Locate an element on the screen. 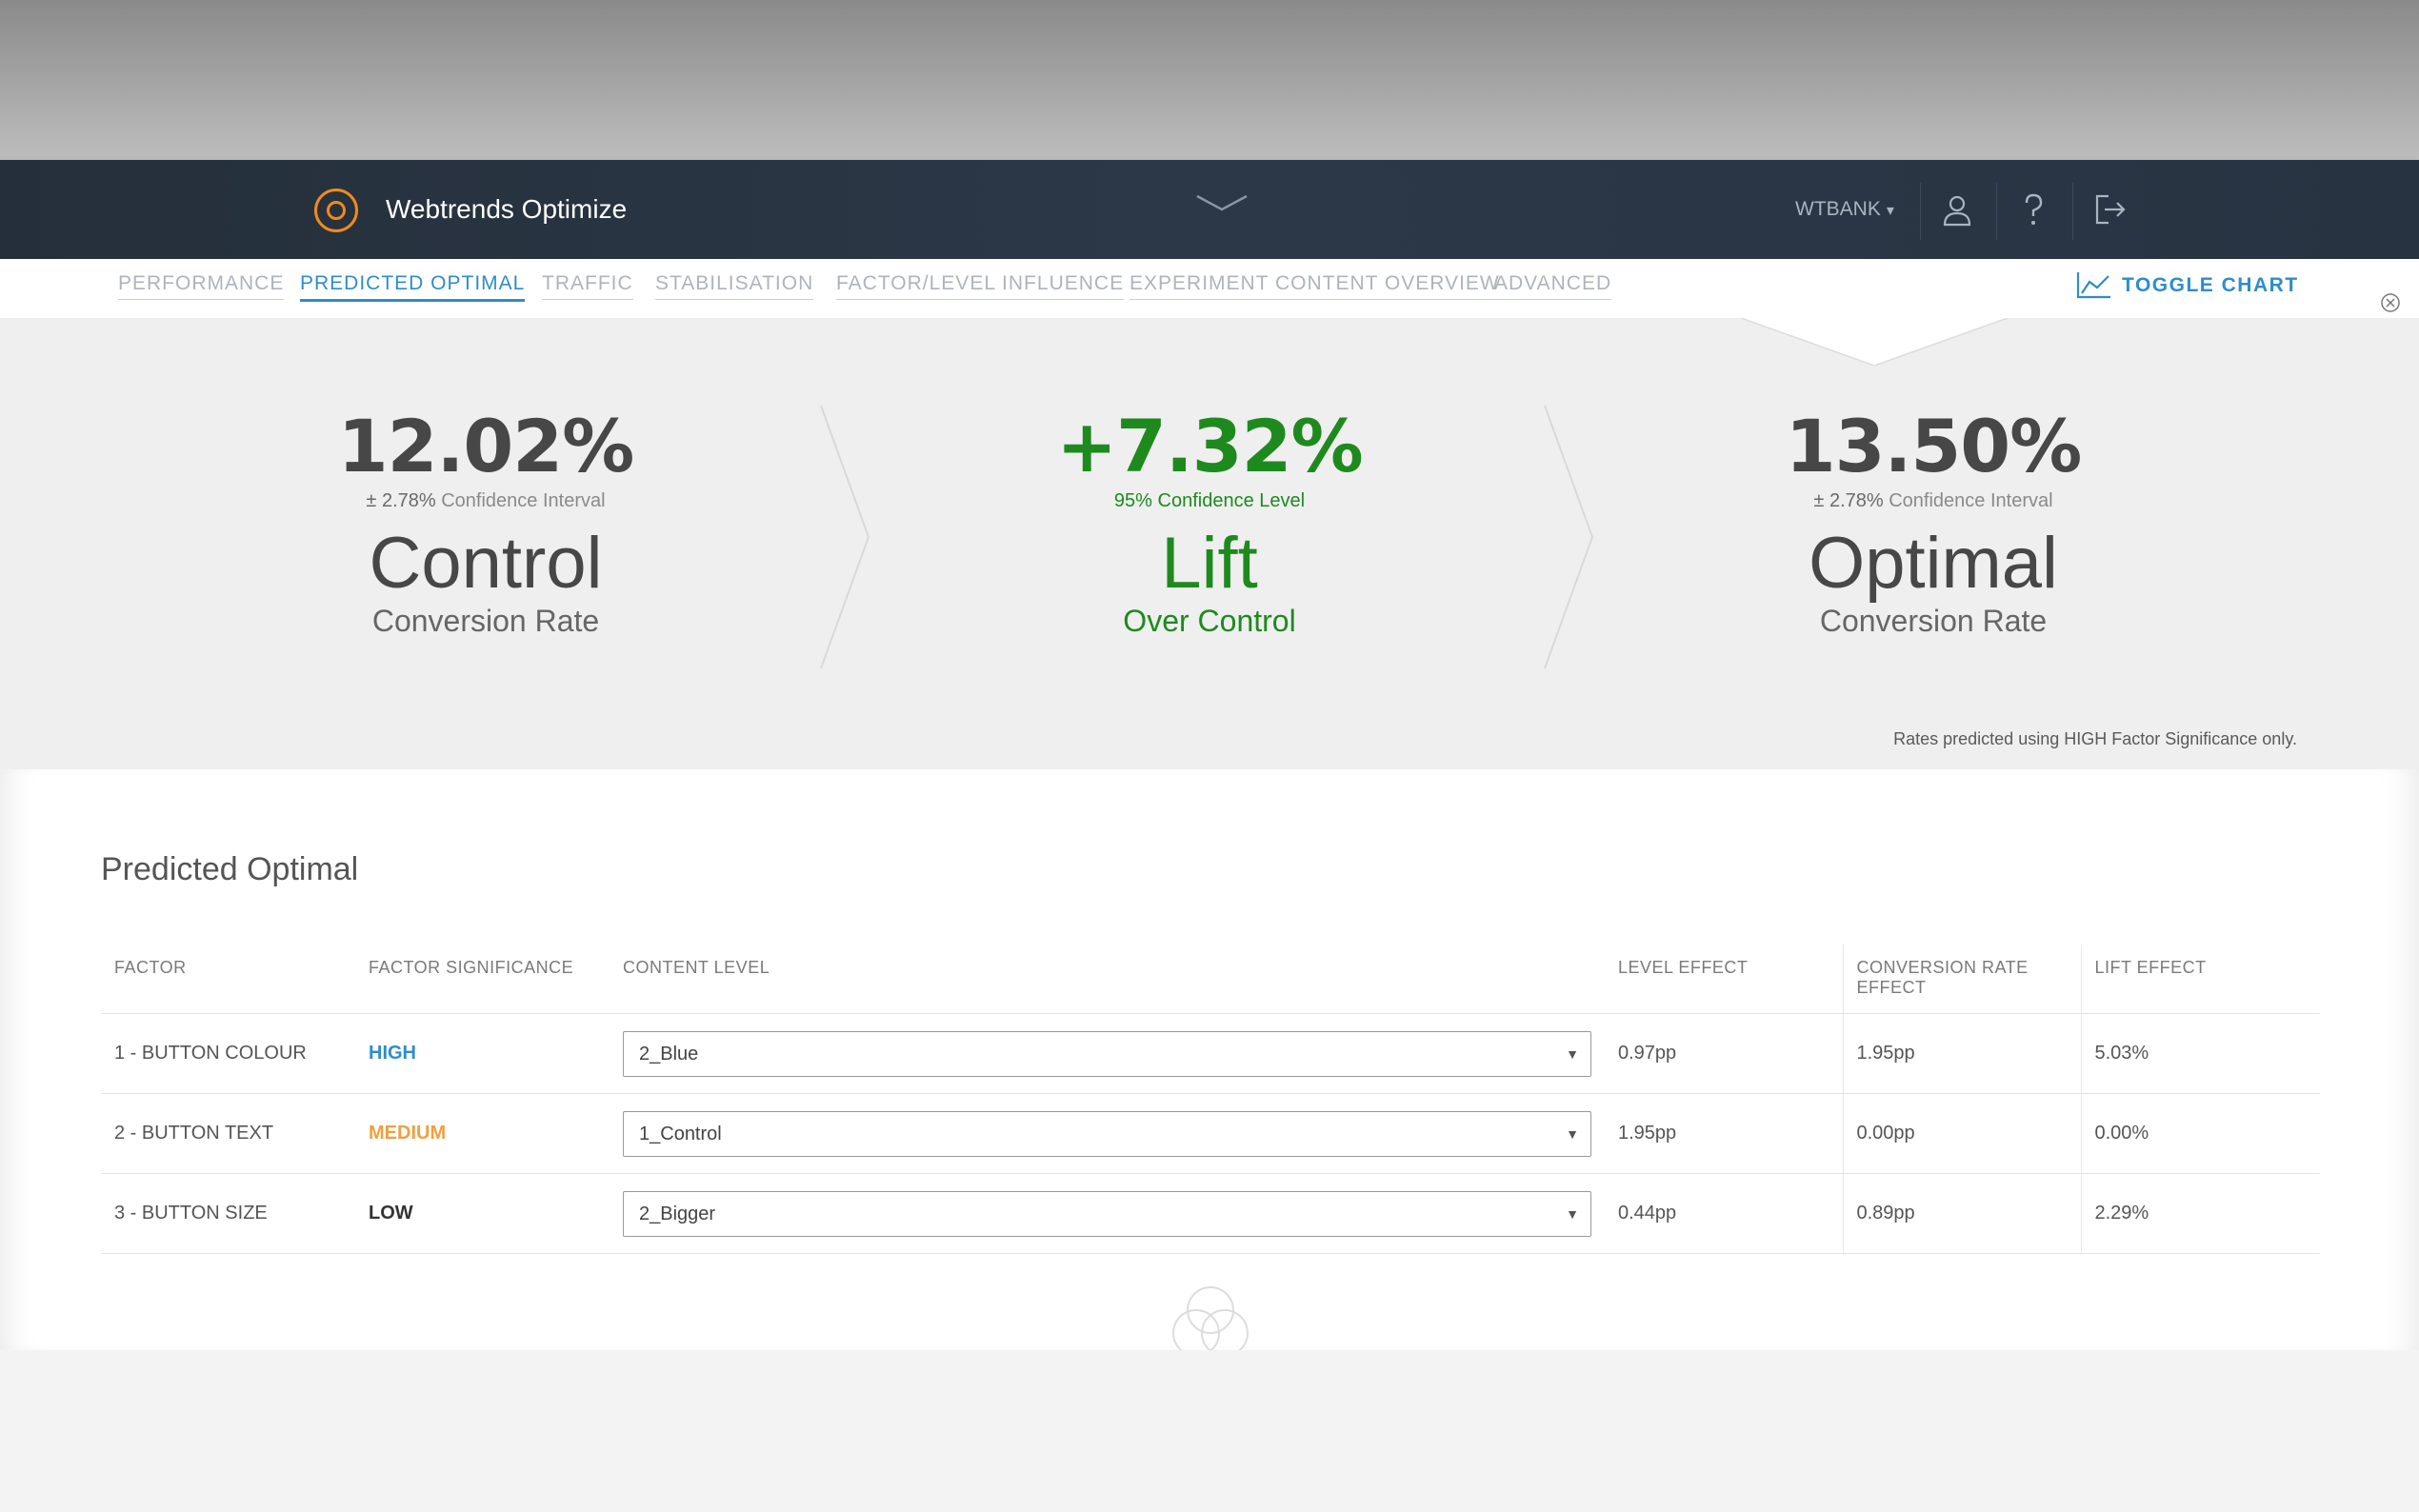  col-factor-significance: FACTOR SIGNIFICANCE is located at coordinates (482, 979).